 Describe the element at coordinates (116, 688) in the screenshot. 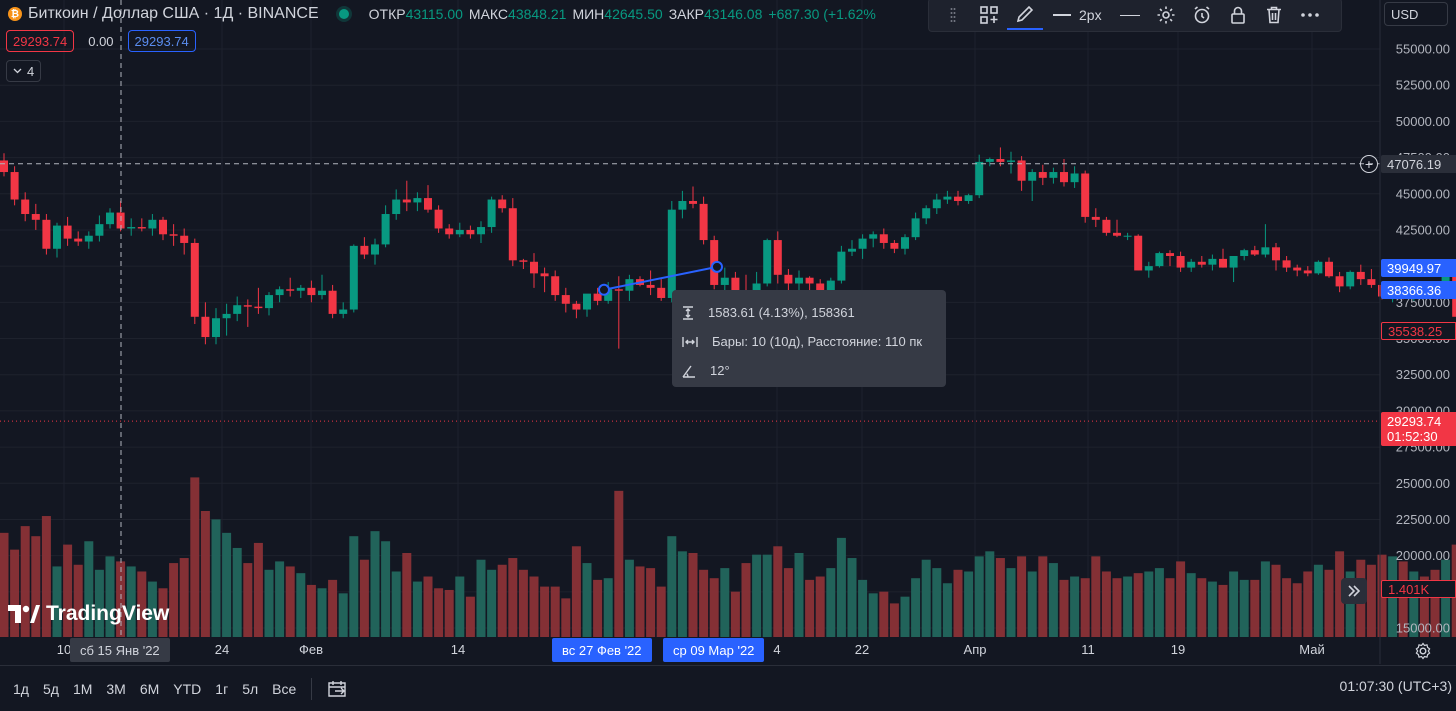

I see `range-3m-button: 3М` at that location.